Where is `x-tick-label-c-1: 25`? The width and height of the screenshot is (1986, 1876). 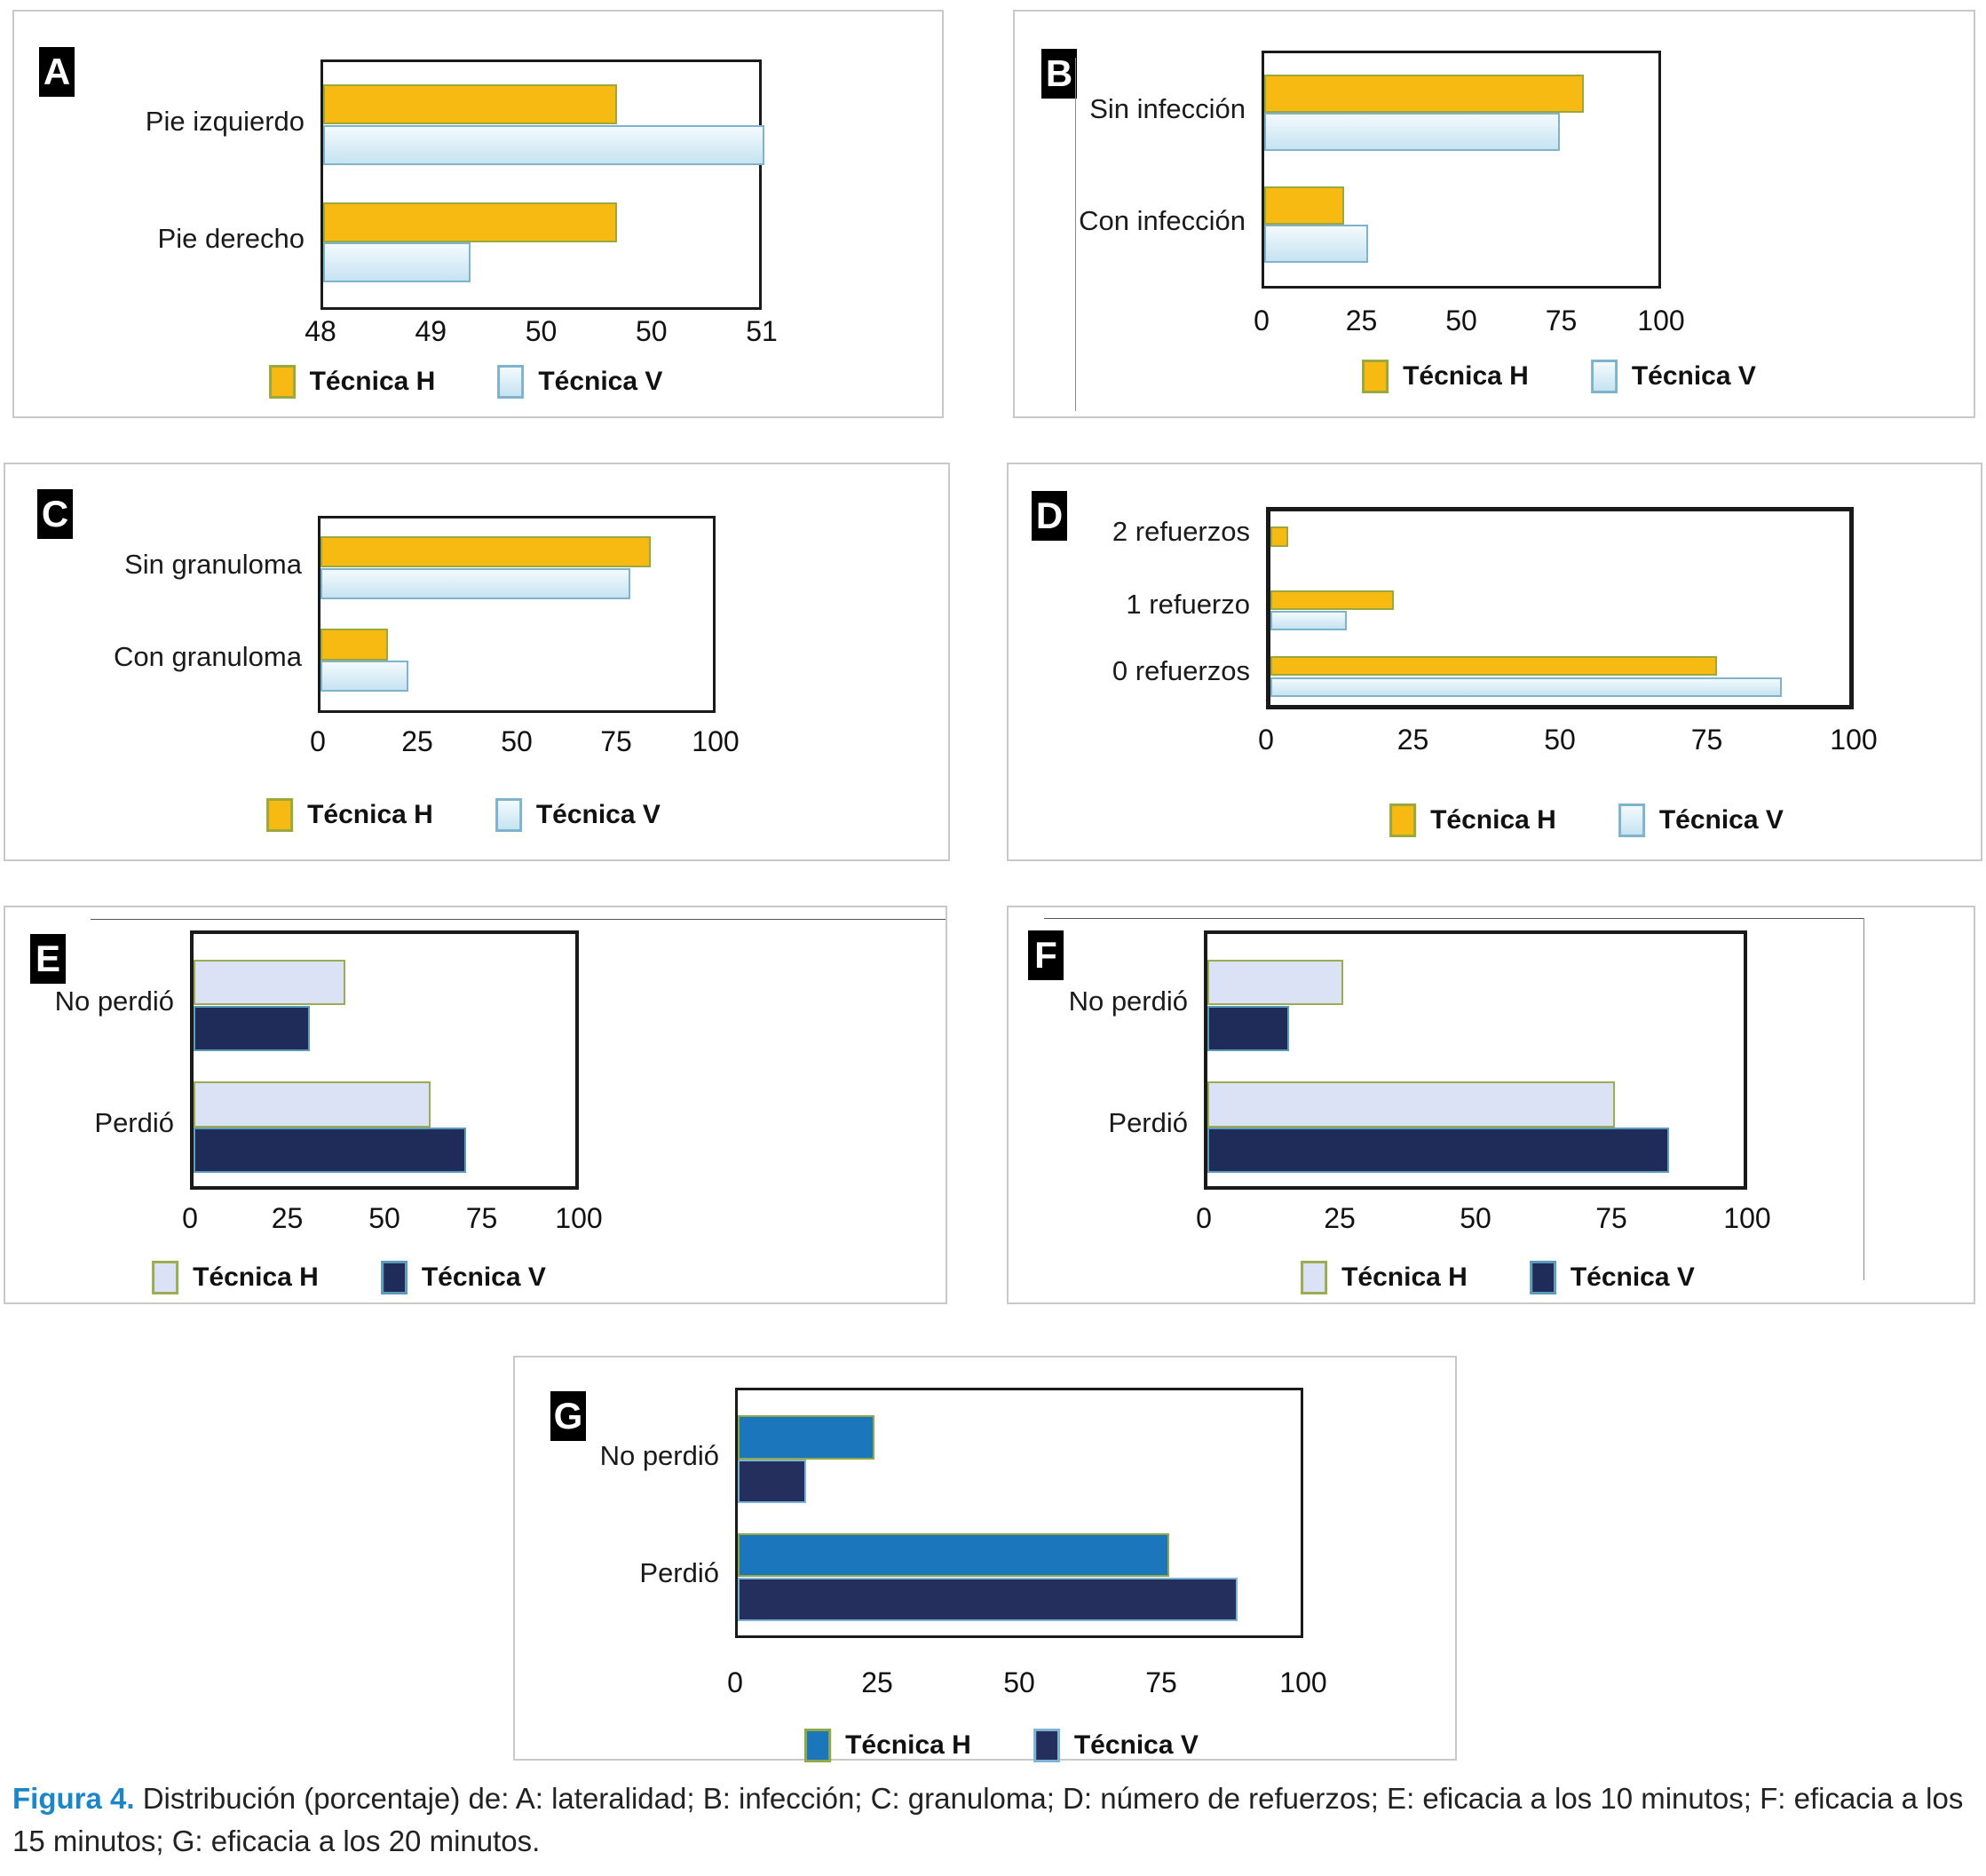 x-tick-label-c-1: 25 is located at coordinates (417, 741).